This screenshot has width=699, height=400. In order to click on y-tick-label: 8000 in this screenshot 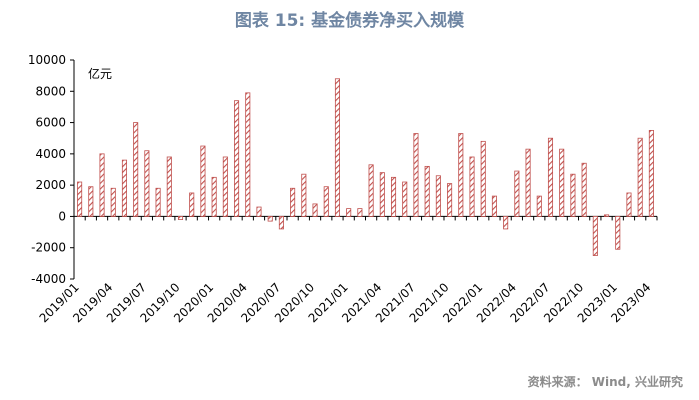, I will do `click(50, 91)`.